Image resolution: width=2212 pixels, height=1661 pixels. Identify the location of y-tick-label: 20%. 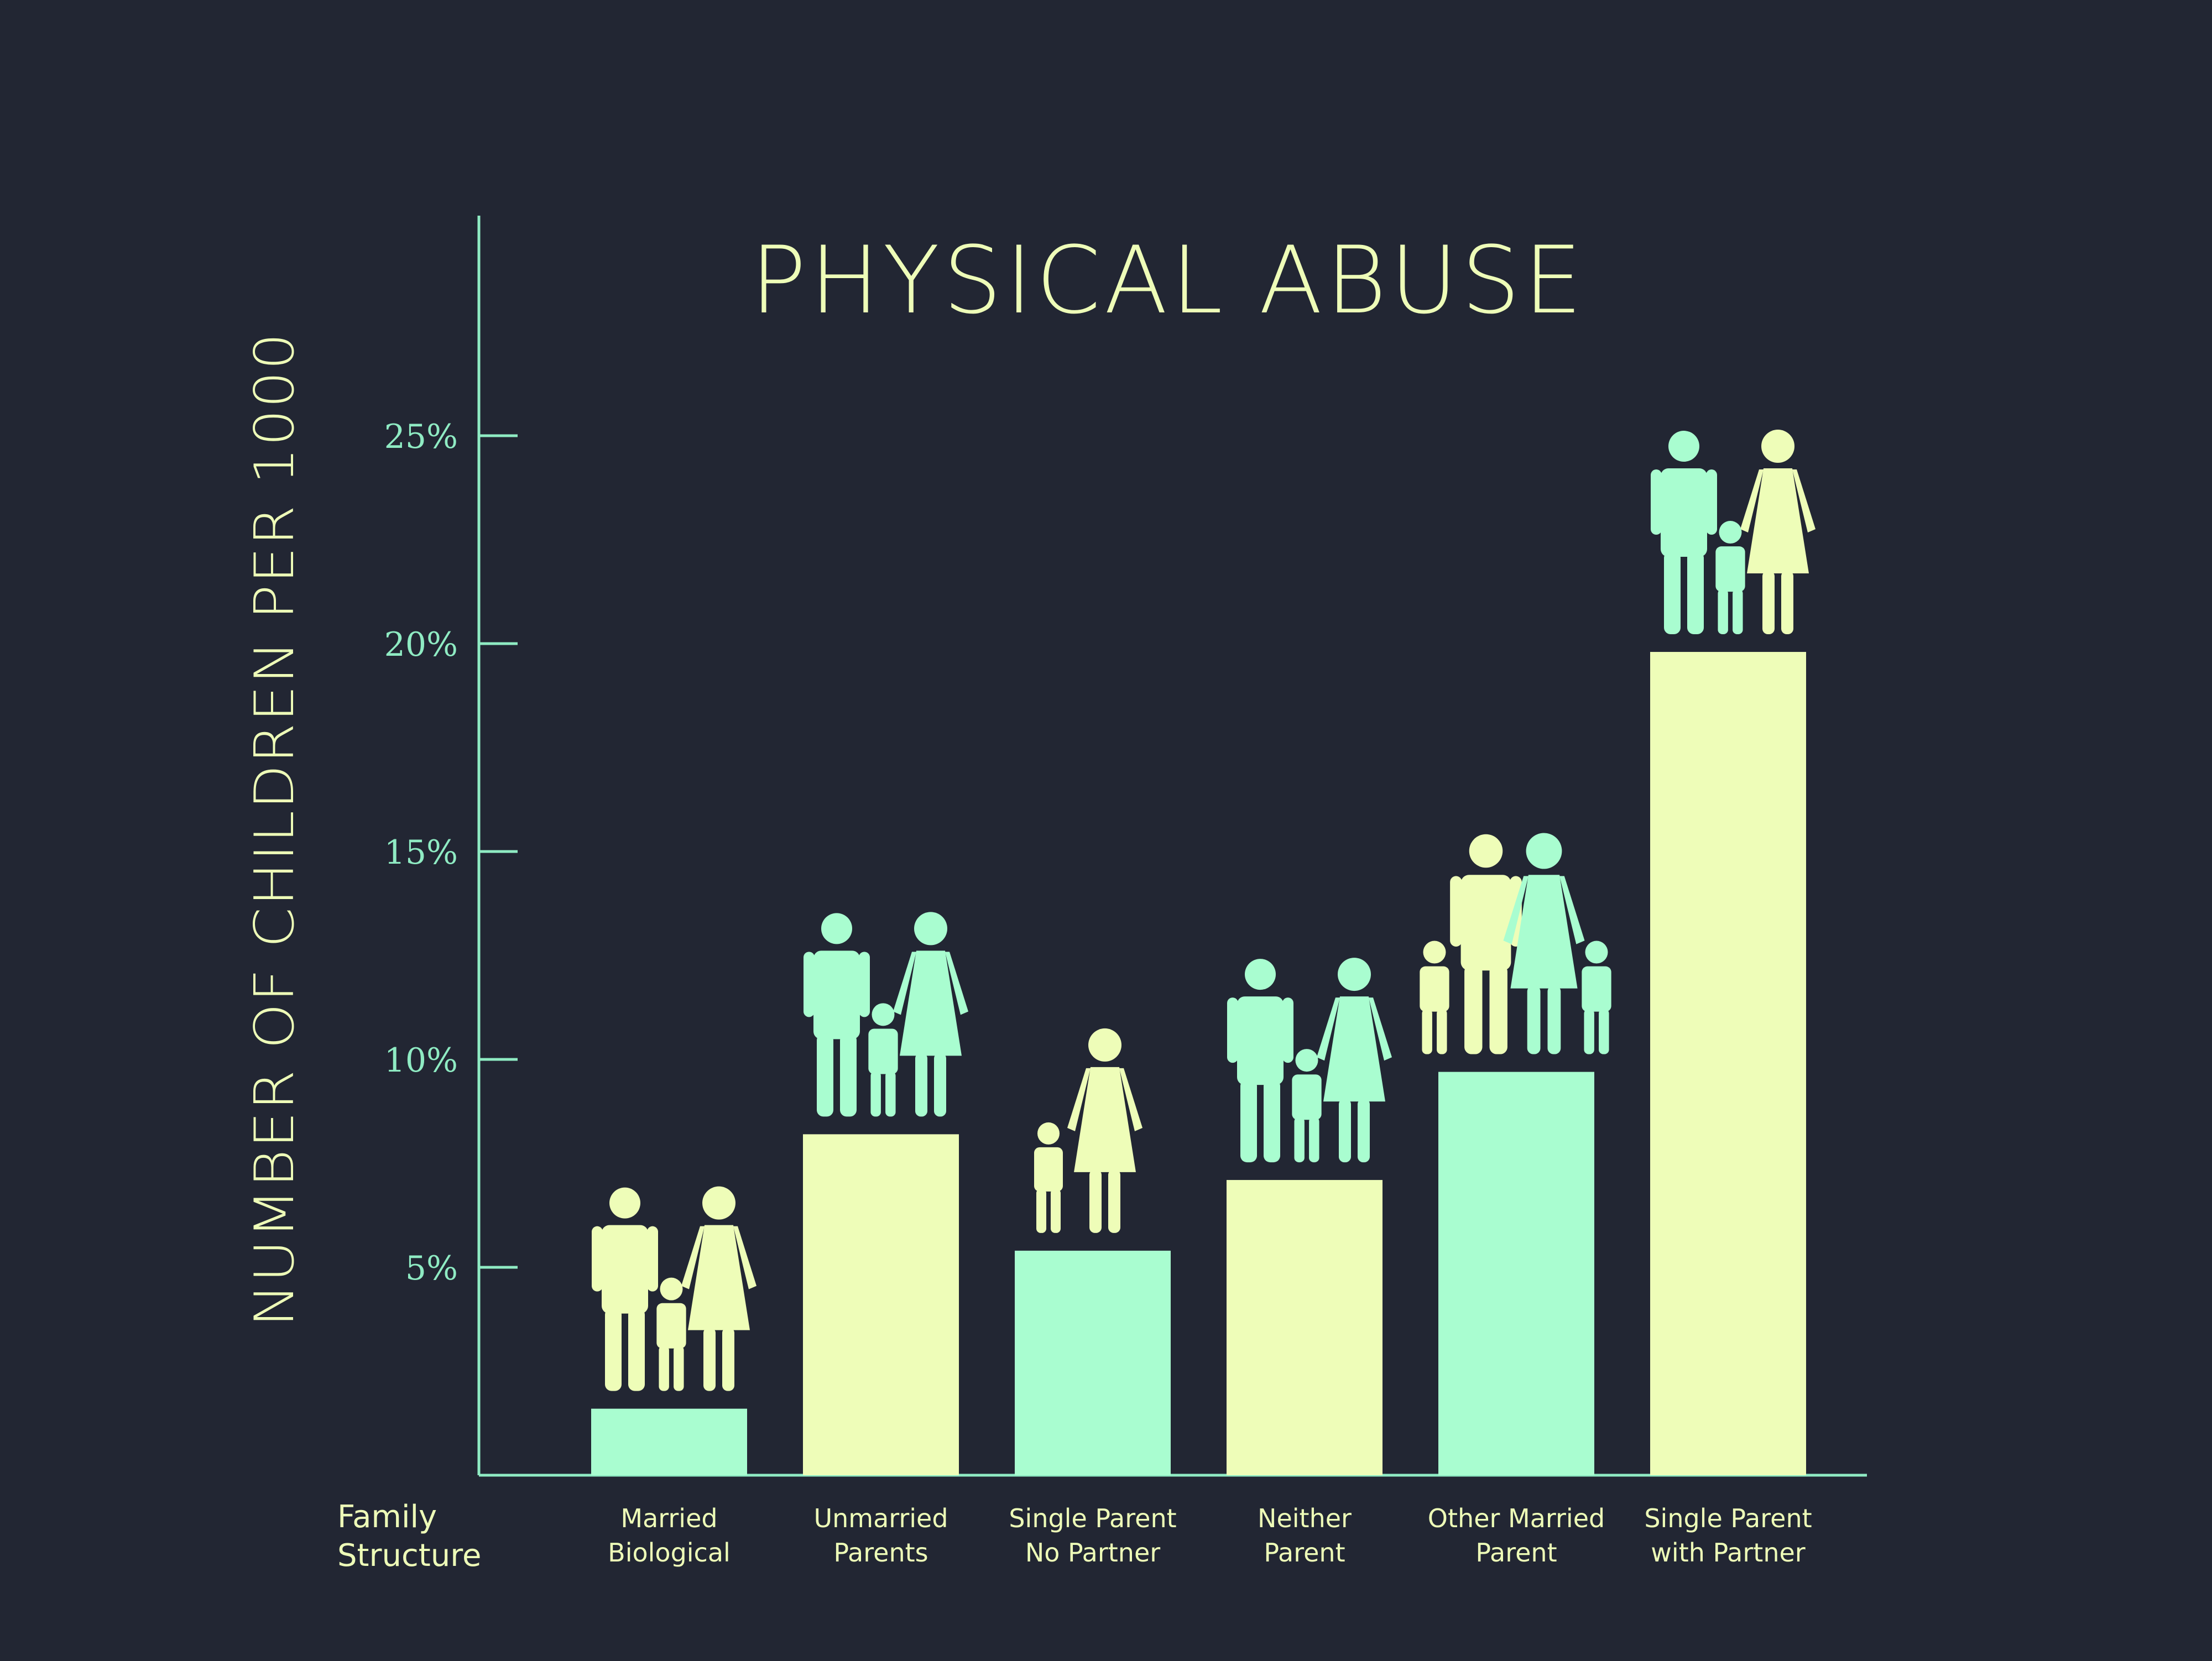
(421, 644).